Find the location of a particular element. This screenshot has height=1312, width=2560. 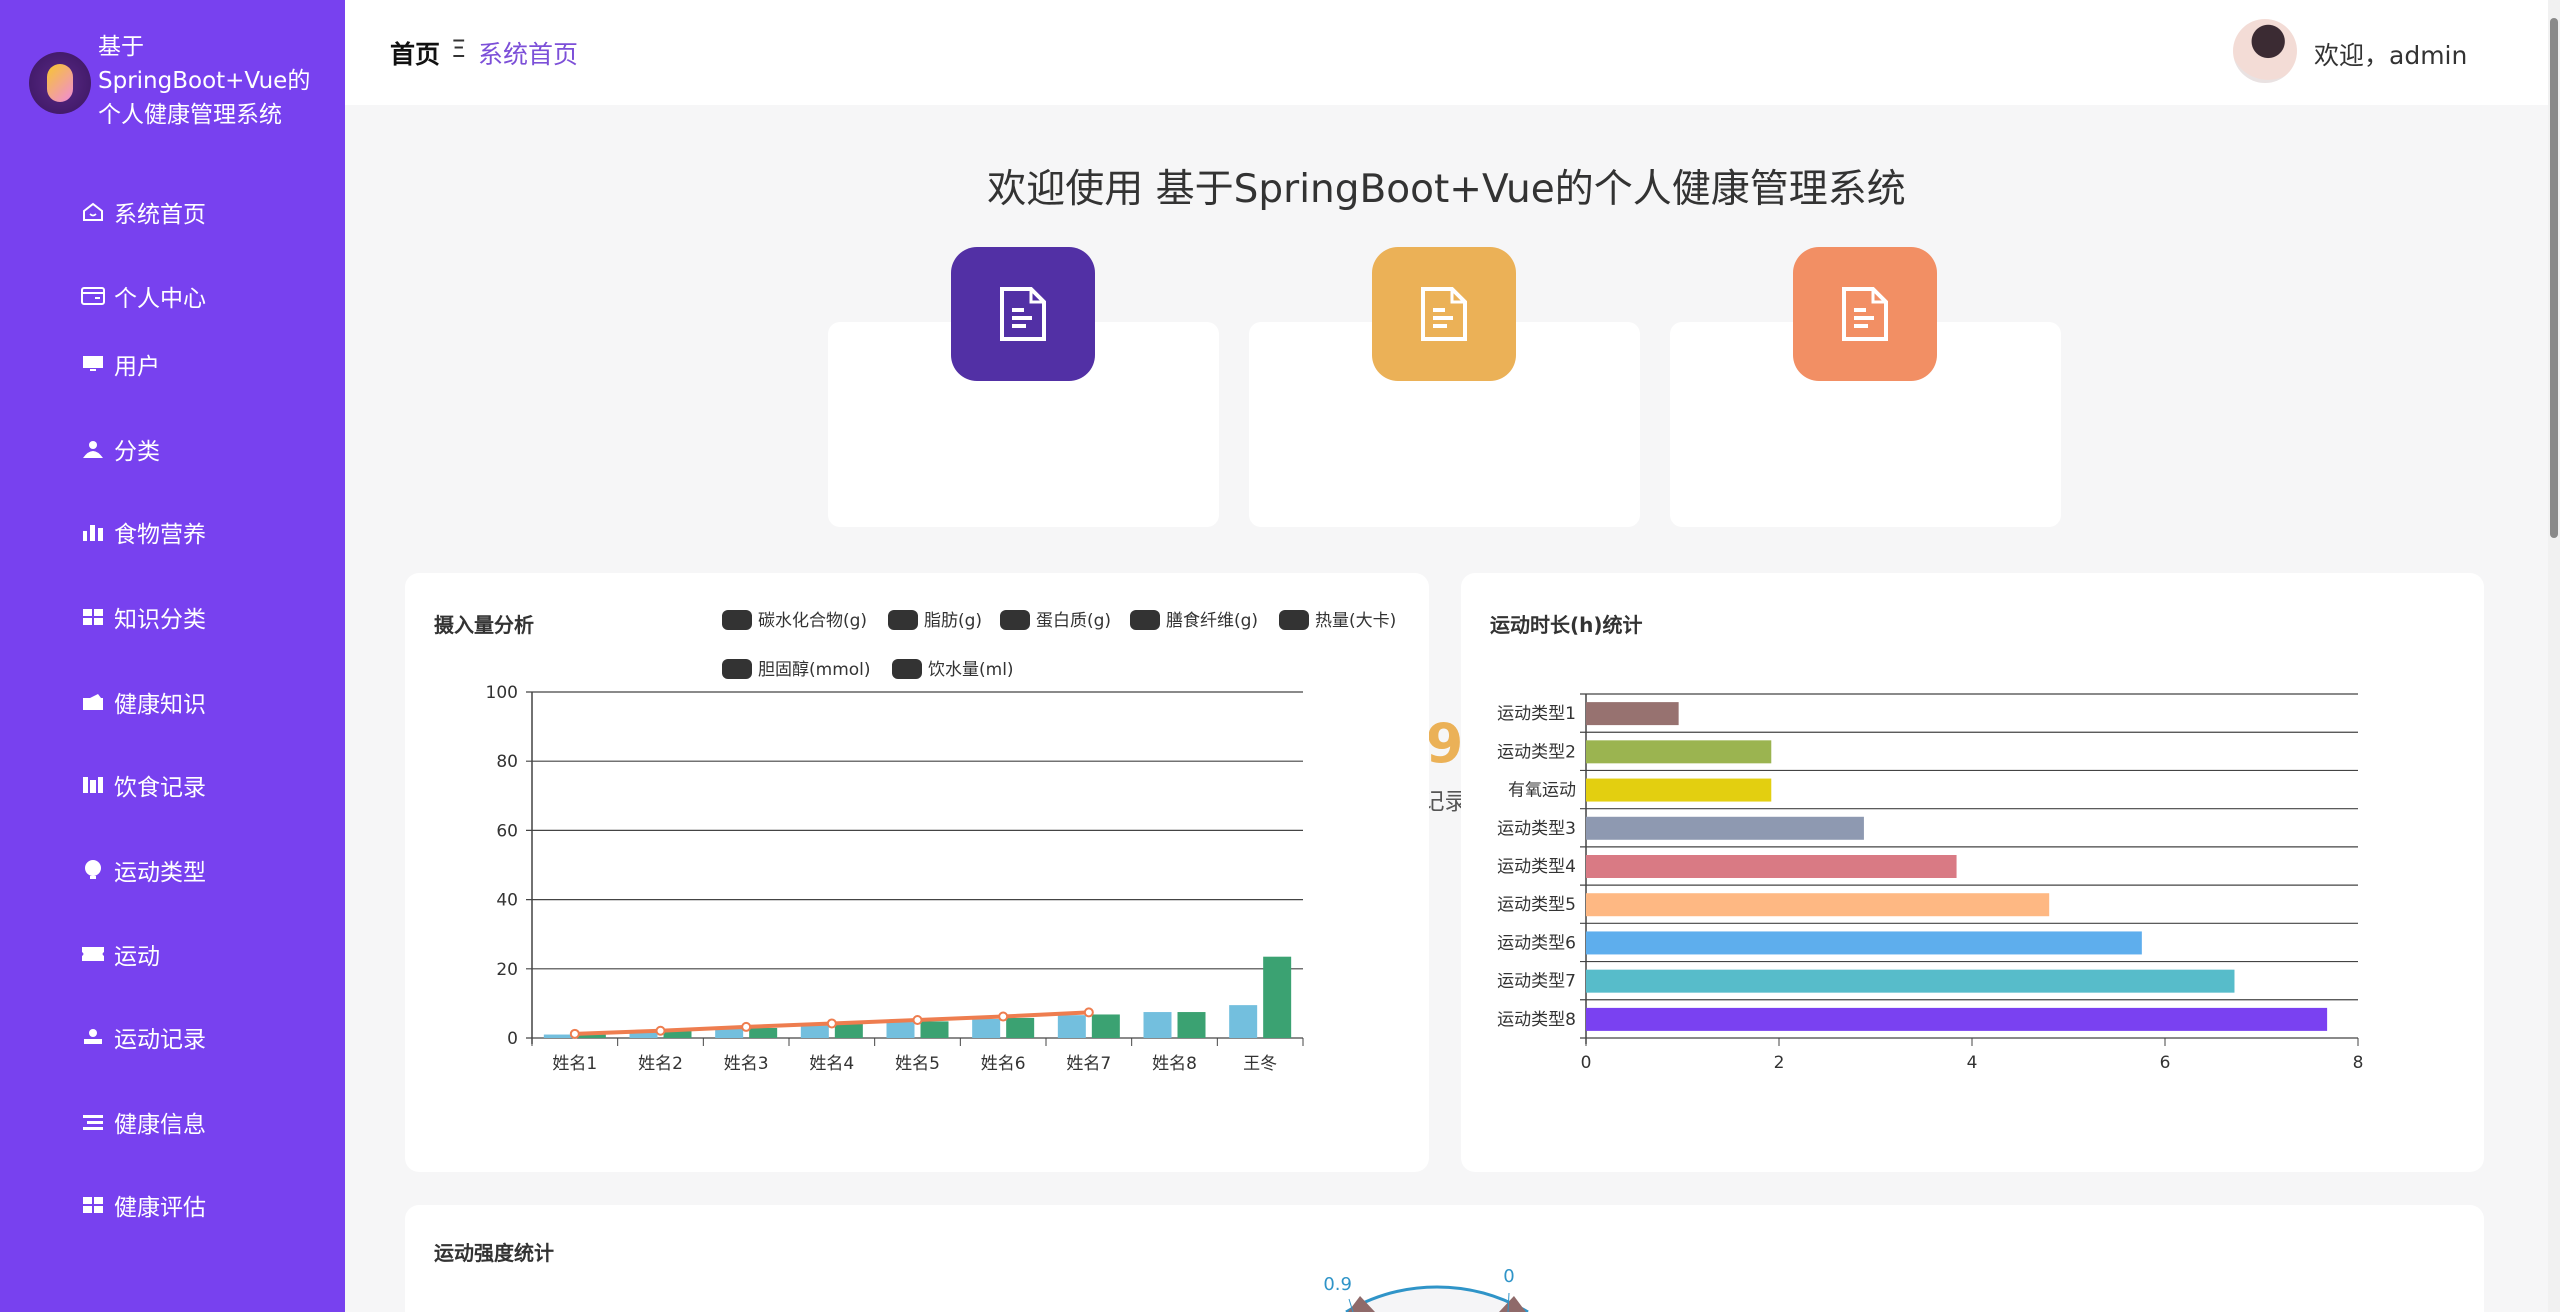

sidebar-item-label: 系统首页 is located at coordinates (160, 215).